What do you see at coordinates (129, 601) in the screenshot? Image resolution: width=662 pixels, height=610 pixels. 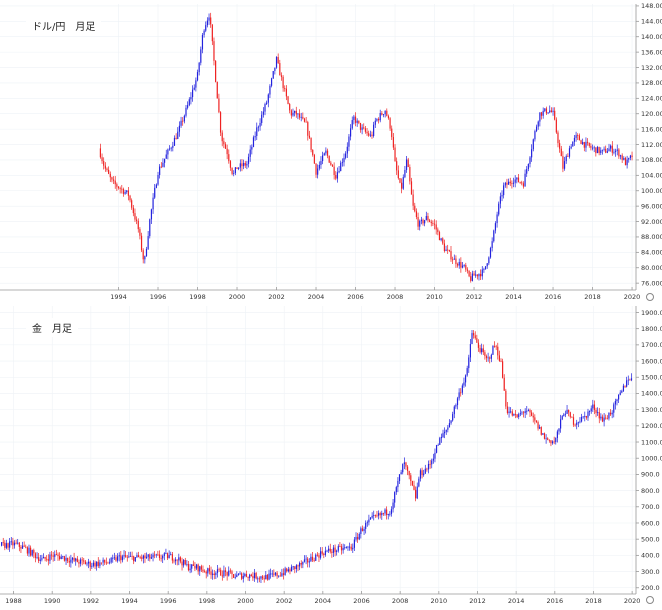 I see `x-tick-label: 1994` at bounding box center [129, 601].